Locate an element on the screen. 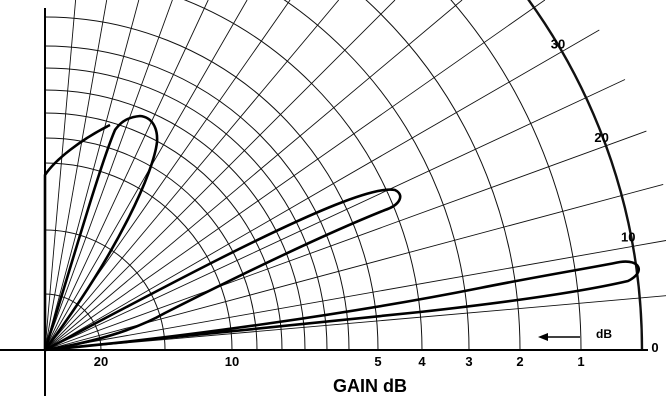  angle-label: 30 is located at coordinates (558, 44).